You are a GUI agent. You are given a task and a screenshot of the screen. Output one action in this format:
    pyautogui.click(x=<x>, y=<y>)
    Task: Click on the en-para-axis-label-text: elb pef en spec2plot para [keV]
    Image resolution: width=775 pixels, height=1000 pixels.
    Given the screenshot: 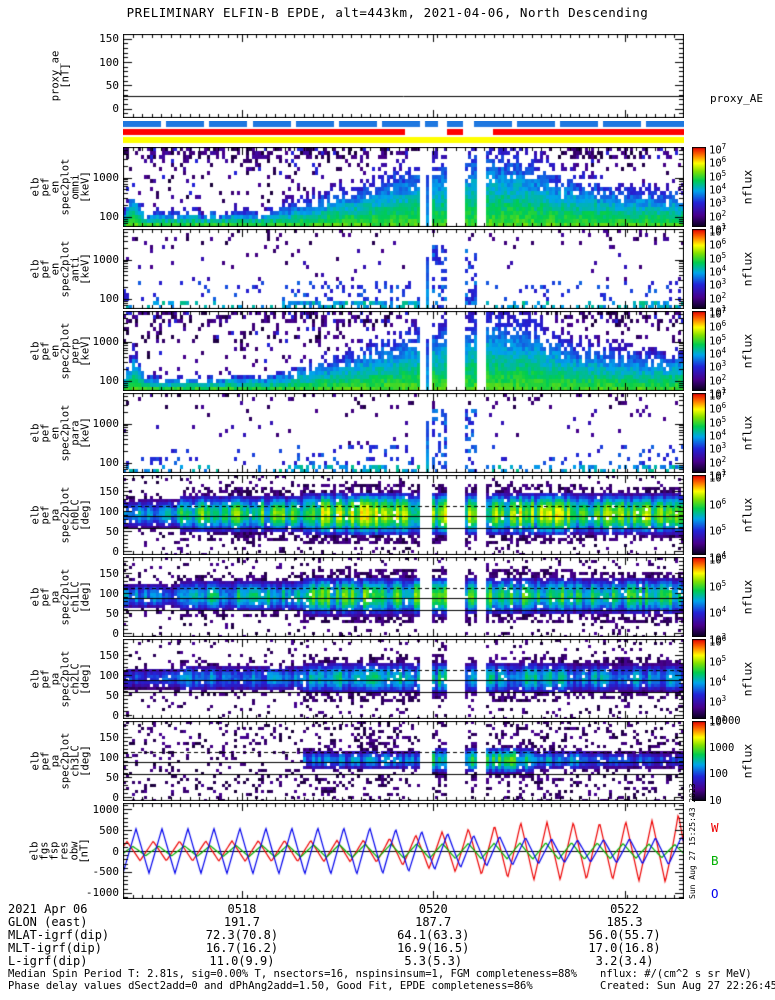 What is the action you would take?
    pyautogui.click(x=60, y=433)
    